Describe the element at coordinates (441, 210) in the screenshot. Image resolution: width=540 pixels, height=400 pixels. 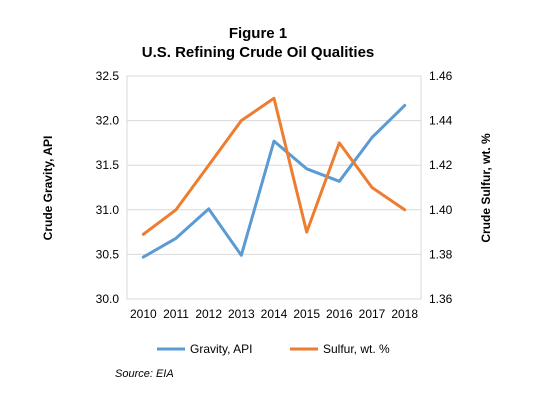
I see `right-tick-label: 1.40` at that location.